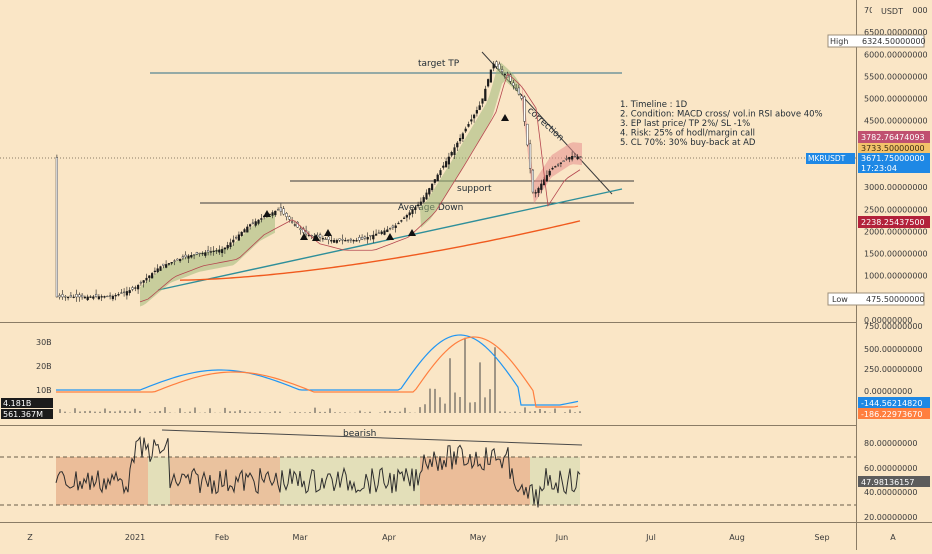  I want to click on currency-badge, so click(892, 11).